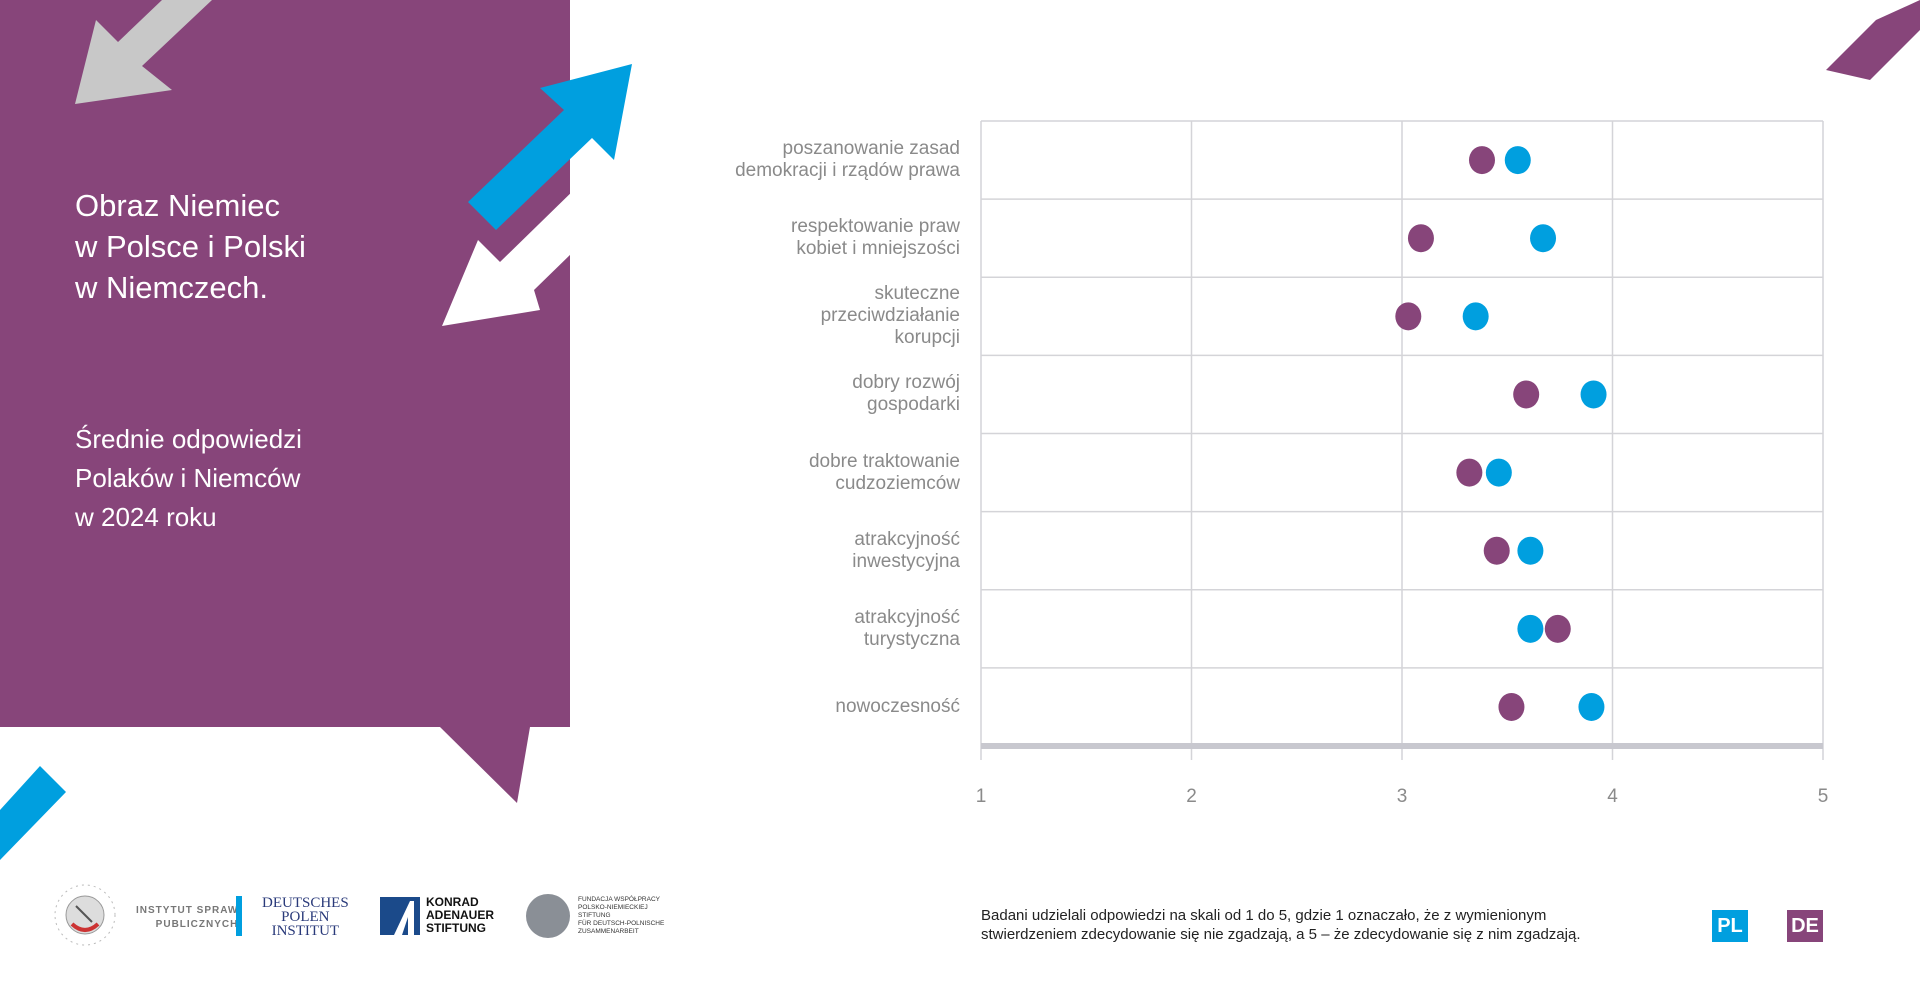  Describe the element at coordinates (239, 916) in the screenshot. I see `isp-logo-bar` at that location.